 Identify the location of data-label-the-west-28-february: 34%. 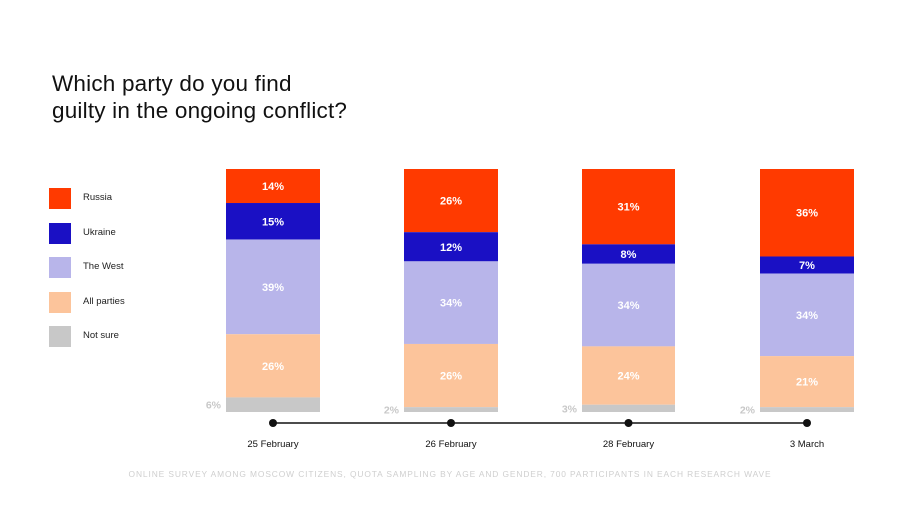
(628, 306).